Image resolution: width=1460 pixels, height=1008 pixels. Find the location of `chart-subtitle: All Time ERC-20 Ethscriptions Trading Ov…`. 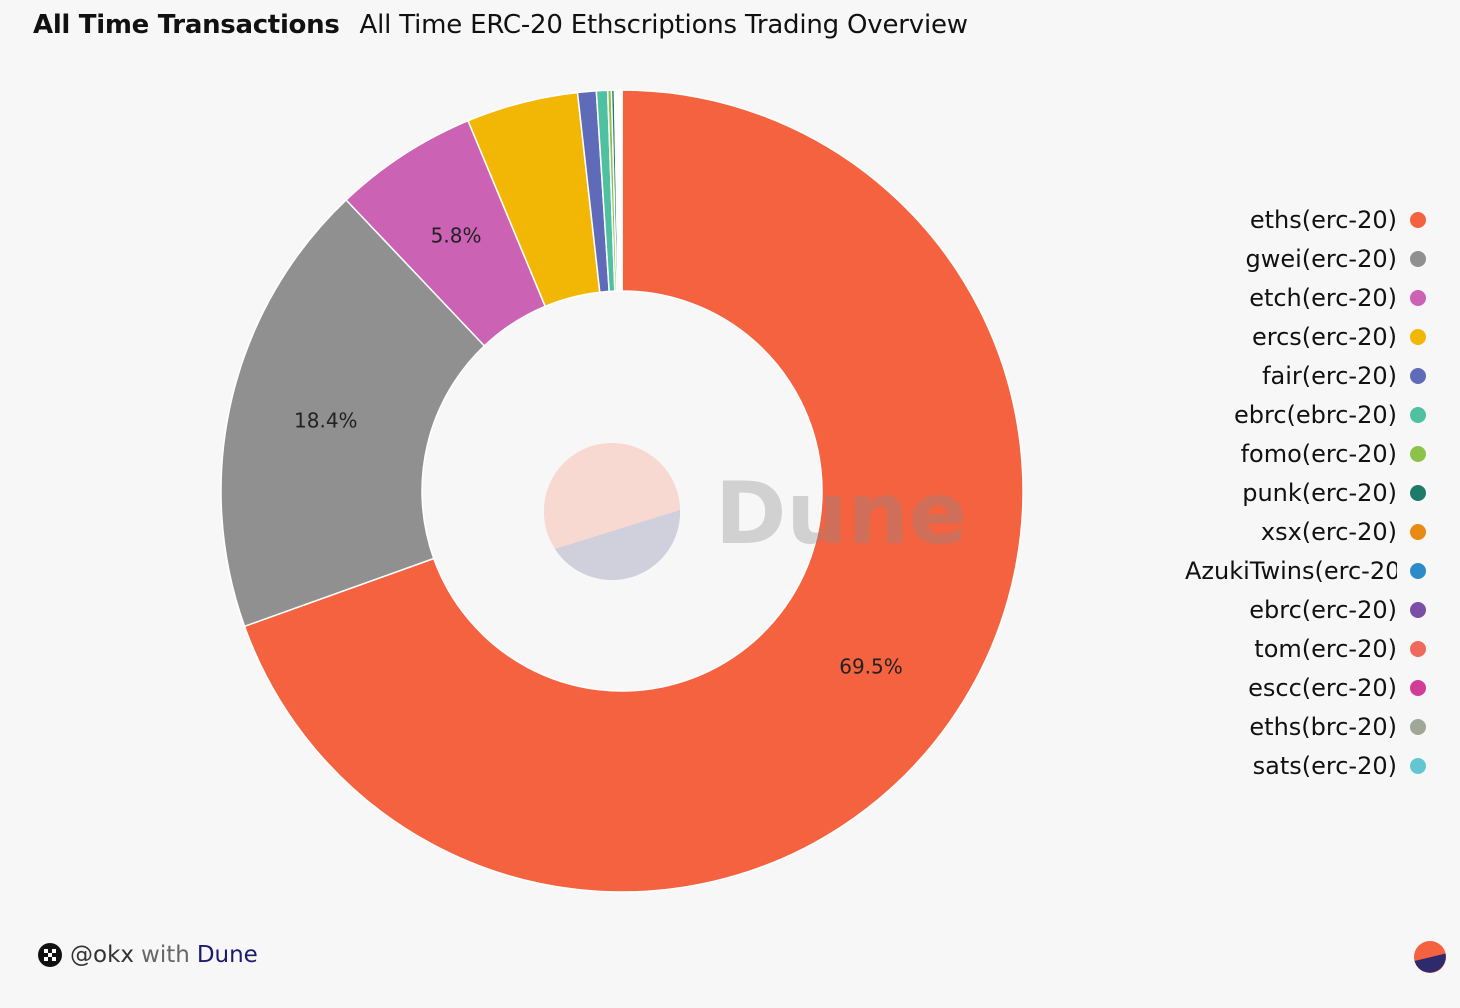

chart-subtitle: All Time ERC-20 Ethscriptions Trading Ov… is located at coordinates (664, 25).